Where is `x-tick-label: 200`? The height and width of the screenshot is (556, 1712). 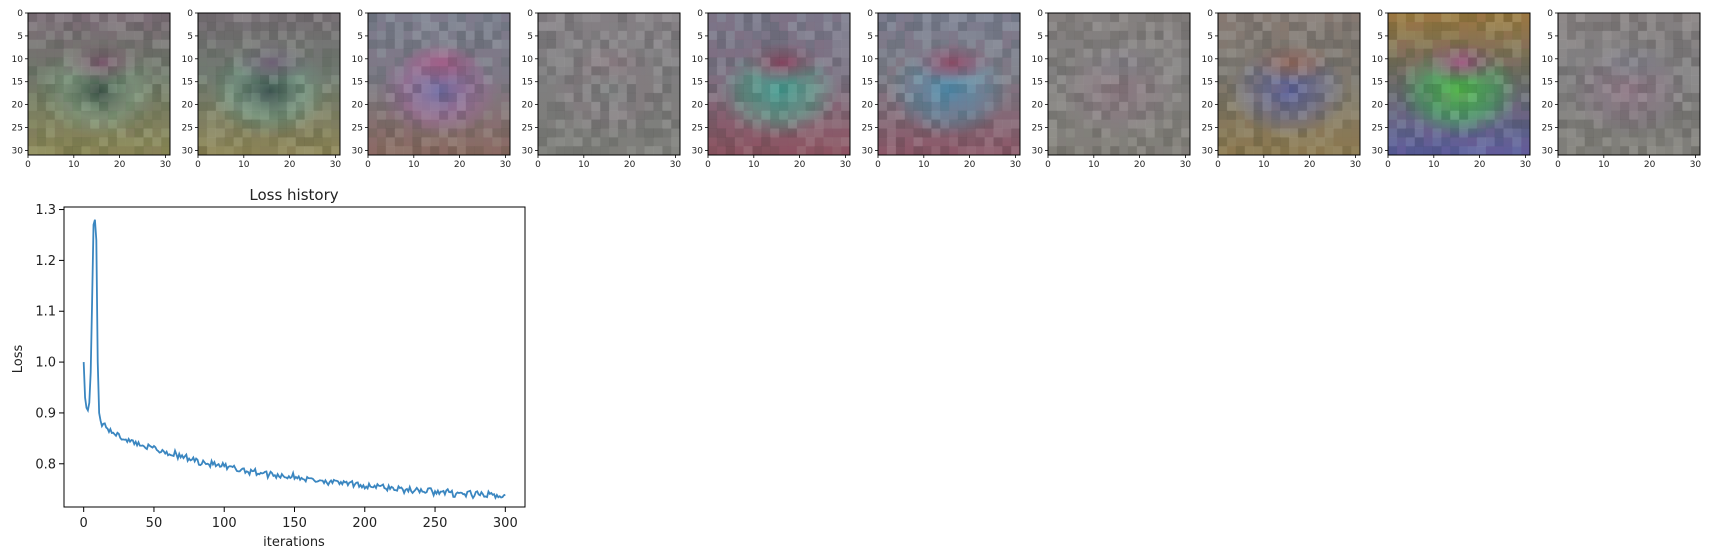 x-tick-label: 200 is located at coordinates (364, 523).